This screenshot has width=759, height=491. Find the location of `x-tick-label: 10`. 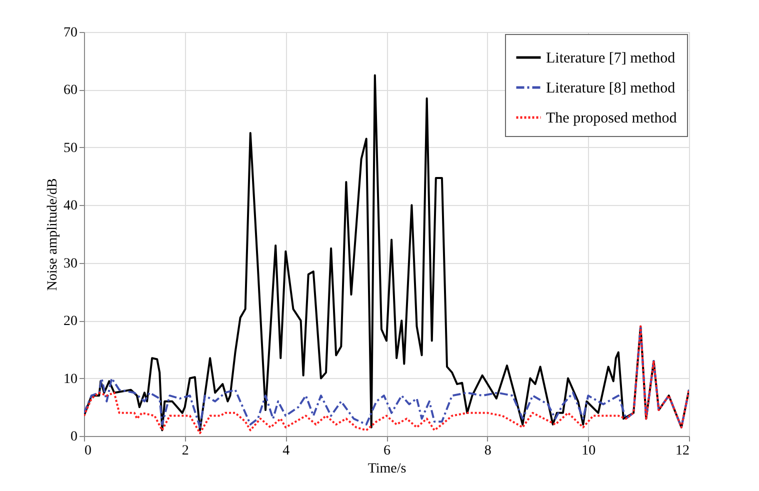

x-tick-label: 10 is located at coordinates (589, 451).